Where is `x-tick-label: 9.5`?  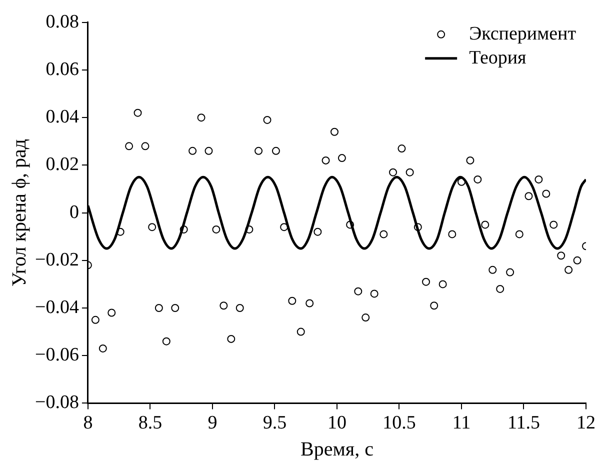 x-tick-label: 9.5 is located at coordinates (274, 423).